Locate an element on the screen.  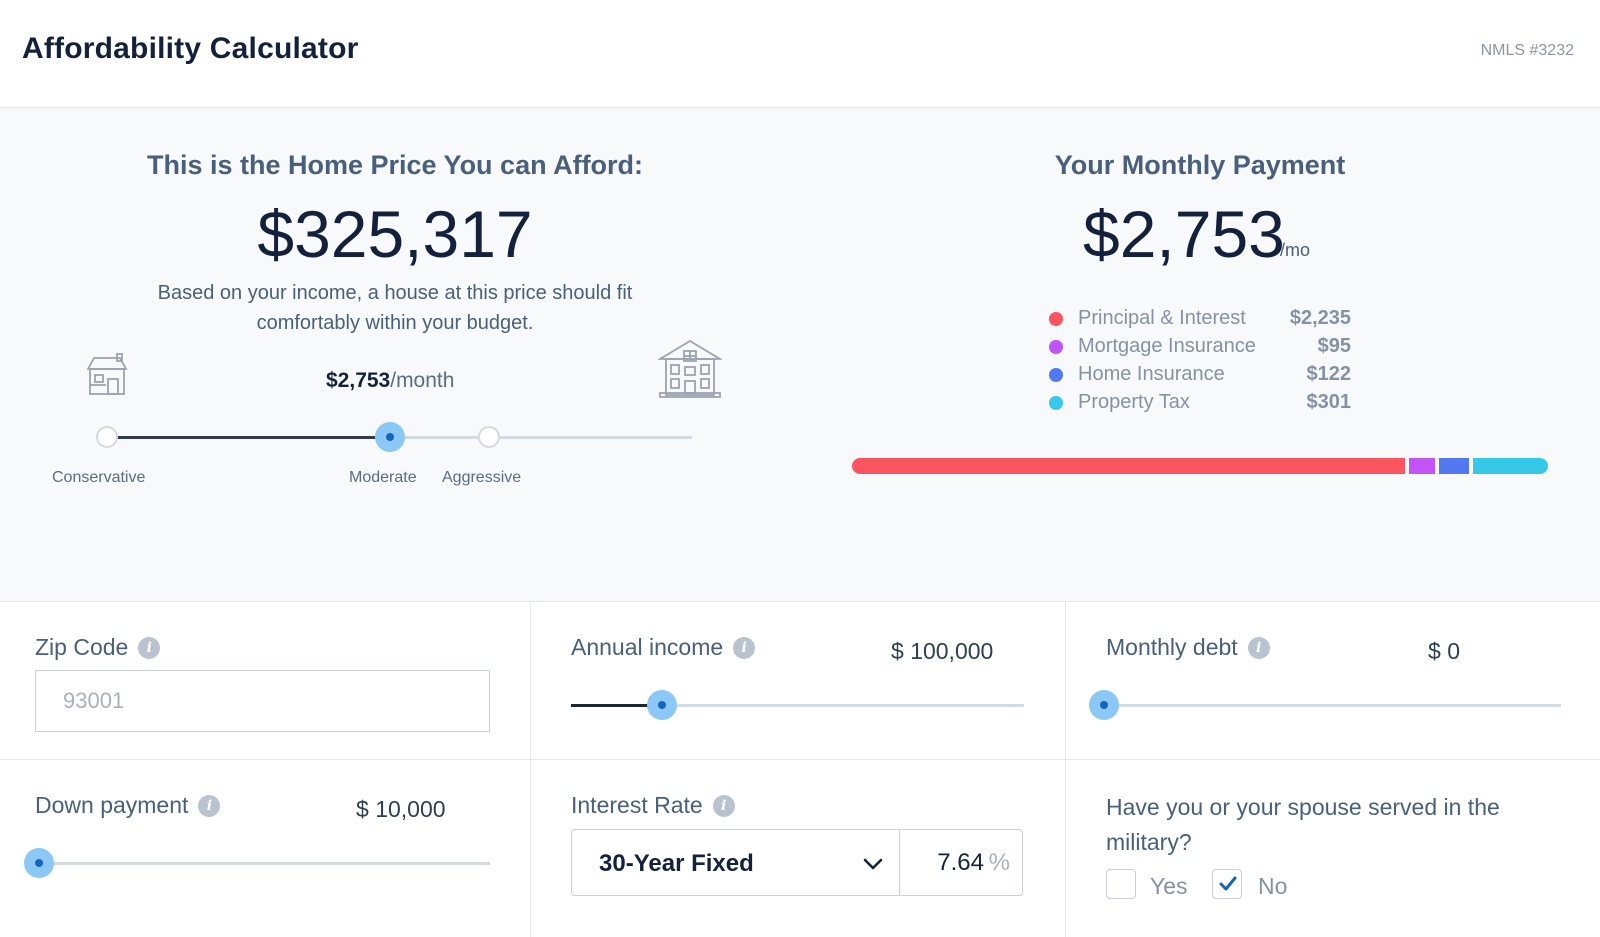
payment-unit: /mo is located at coordinates (1295, 250).